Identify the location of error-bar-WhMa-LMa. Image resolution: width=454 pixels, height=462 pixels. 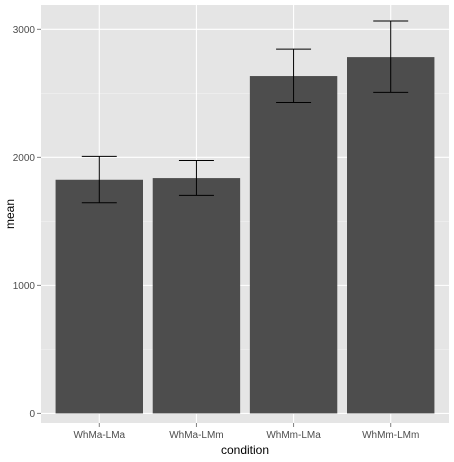
(99, 179).